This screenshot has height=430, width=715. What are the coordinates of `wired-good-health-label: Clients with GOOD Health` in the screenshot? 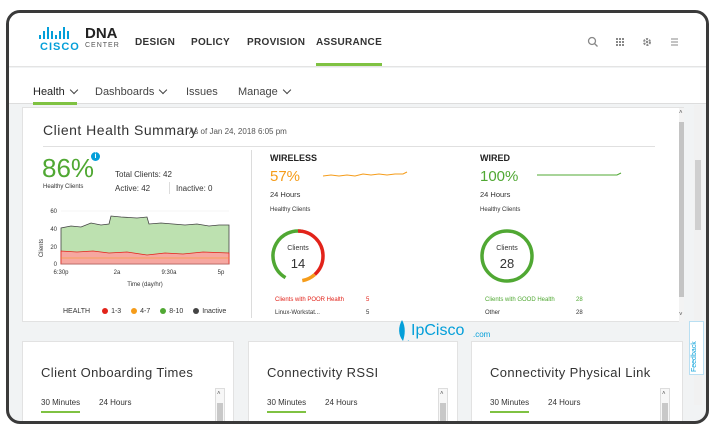 It's located at (520, 300).